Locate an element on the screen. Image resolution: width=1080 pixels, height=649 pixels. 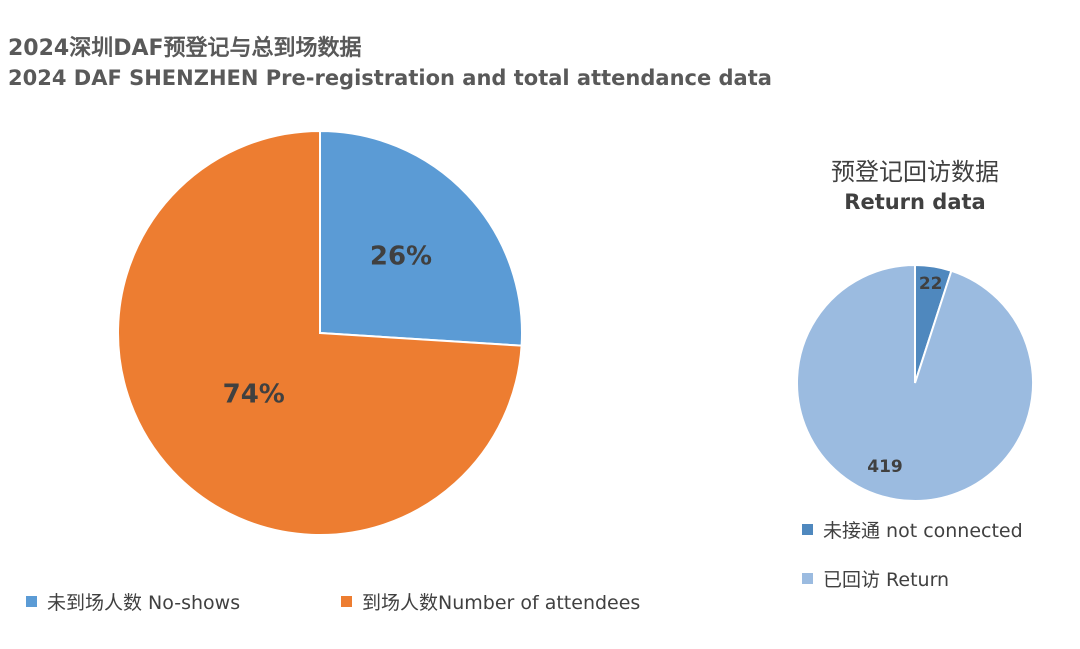
legend-item-attendees: 到场人数Number of attendees is located at coordinates (490, 601).